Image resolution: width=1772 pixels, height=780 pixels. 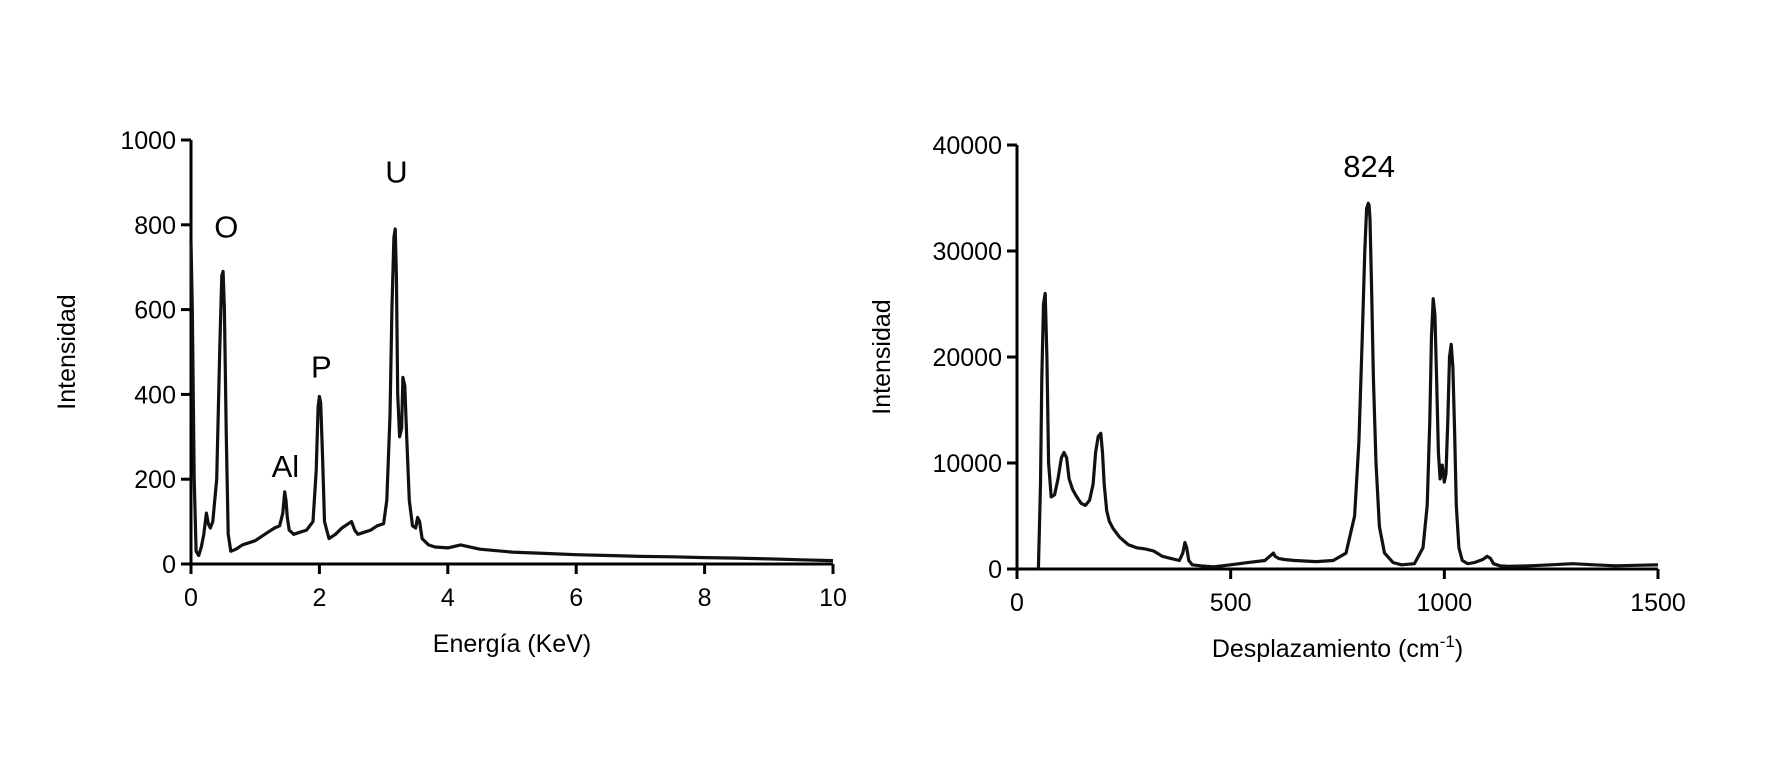 What do you see at coordinates (1017, 603) in the screenshot?
I see `raman-x-tick-label: 0` at bounding box center [1017, 603].